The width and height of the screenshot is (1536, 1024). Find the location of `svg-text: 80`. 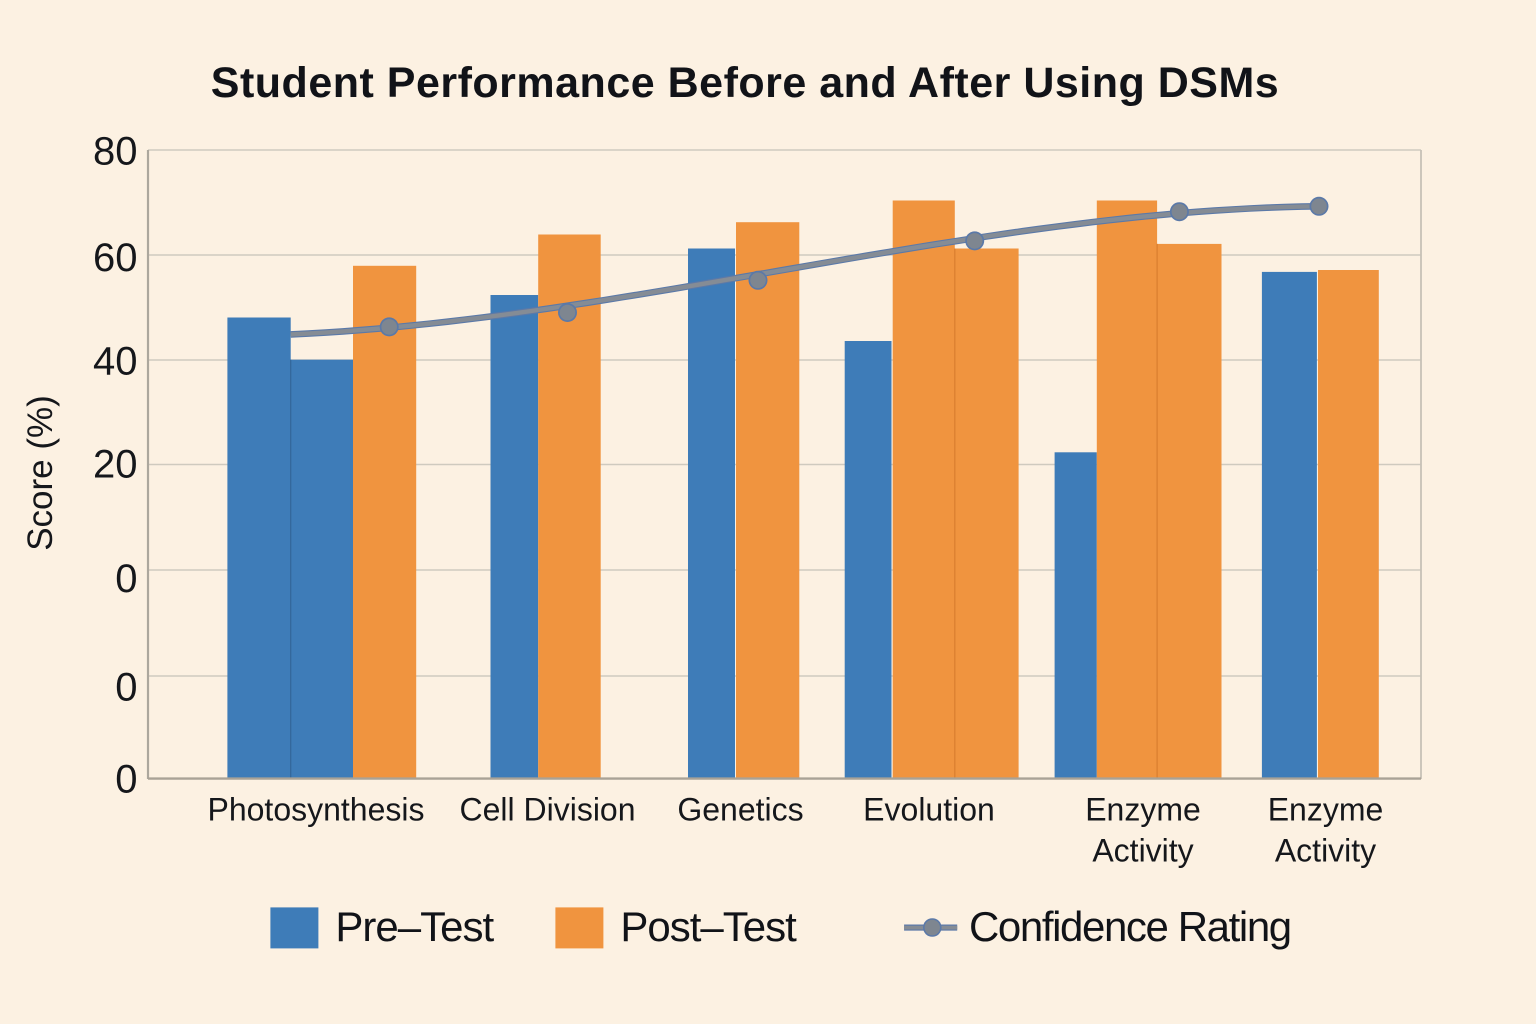

svg-text: 80 is located at coordinates (115, 152).